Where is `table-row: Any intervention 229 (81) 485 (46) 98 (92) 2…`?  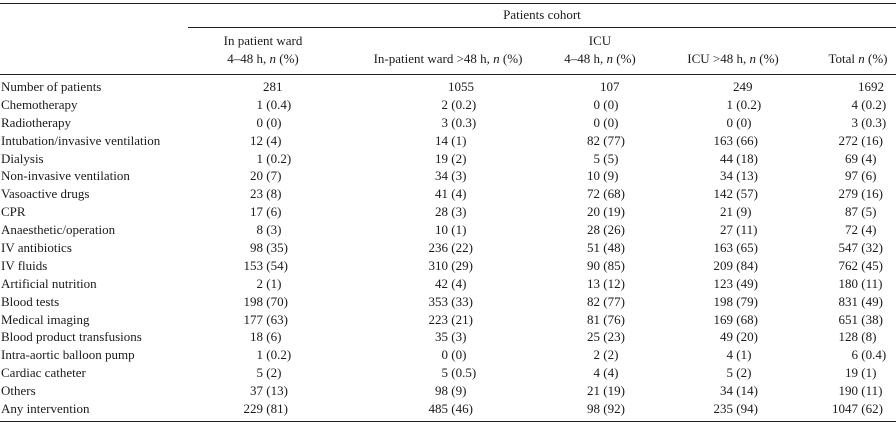 table-row: Any intervention 229 (81) 485 (46) 98 (92) 2… is located at coordinates (448, 409).